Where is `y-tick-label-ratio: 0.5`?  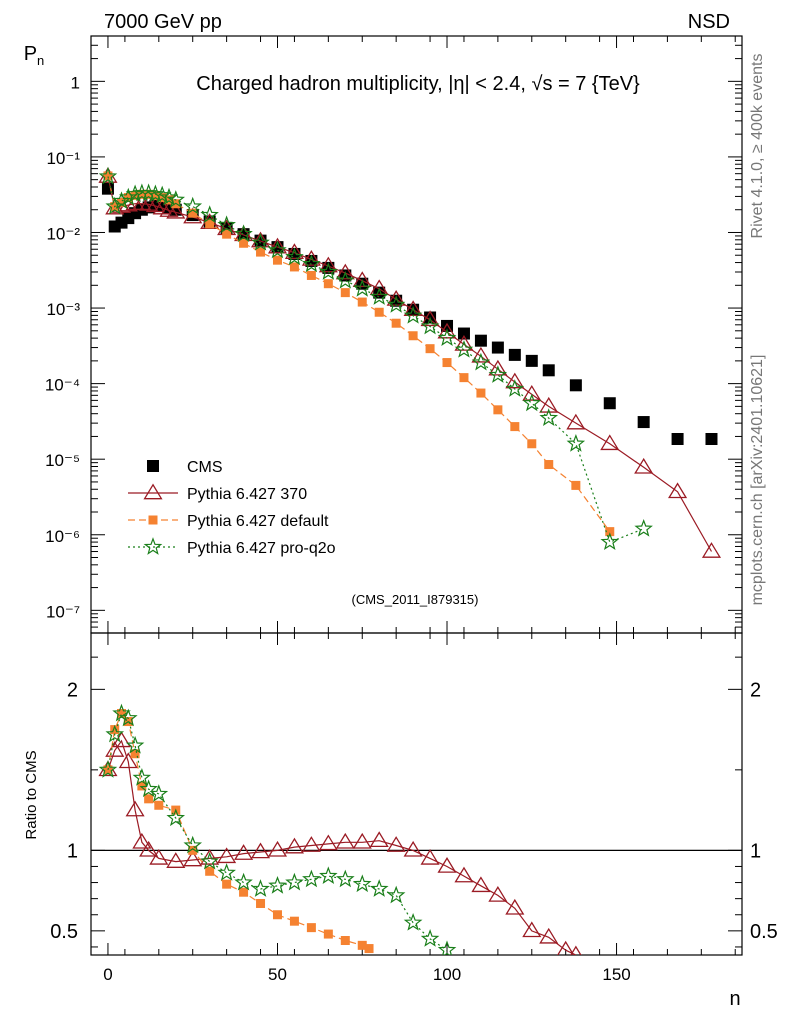 y-tick-label-ratio: 0.5 is located at coordinates (64, 932).